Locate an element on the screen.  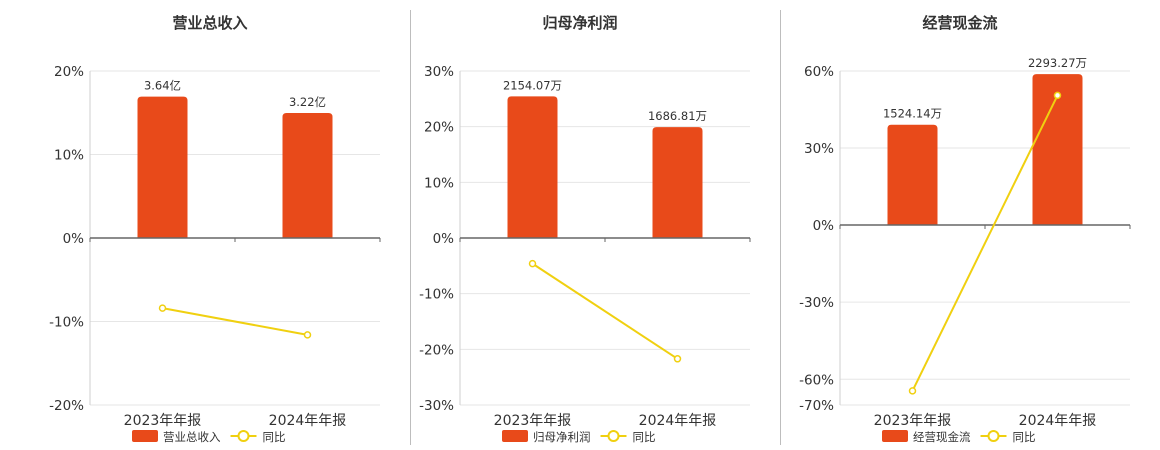
legend-bar-label: 归母净利润 is located at coordinates (562, 437).